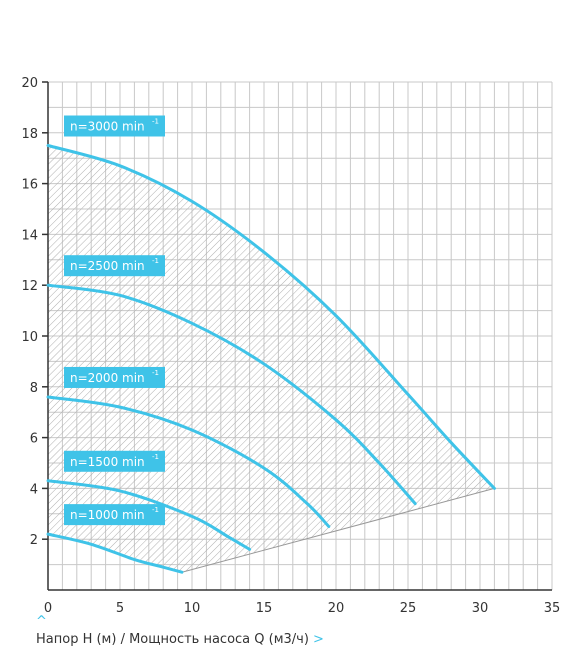  I want to click on y-tick-label: 2, so click(34, 540).